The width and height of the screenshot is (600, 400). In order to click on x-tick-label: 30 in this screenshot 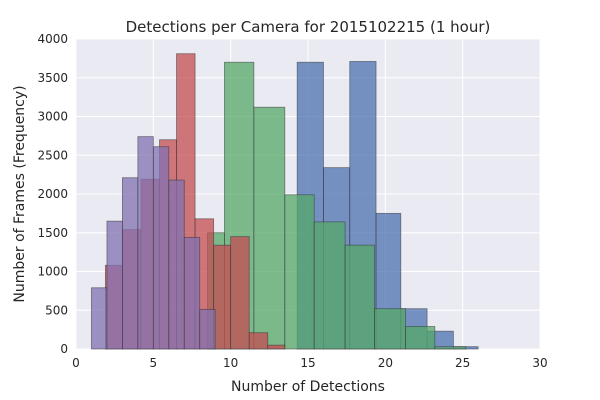, I will do `click(539, 363)`.